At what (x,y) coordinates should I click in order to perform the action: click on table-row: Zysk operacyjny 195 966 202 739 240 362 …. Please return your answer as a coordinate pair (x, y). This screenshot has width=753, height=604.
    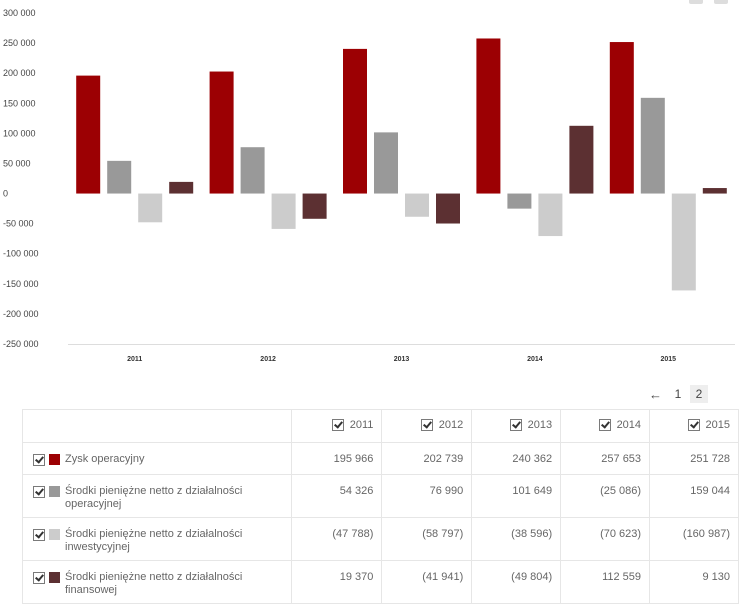
    Looking at the image, I should click on (380, 458).